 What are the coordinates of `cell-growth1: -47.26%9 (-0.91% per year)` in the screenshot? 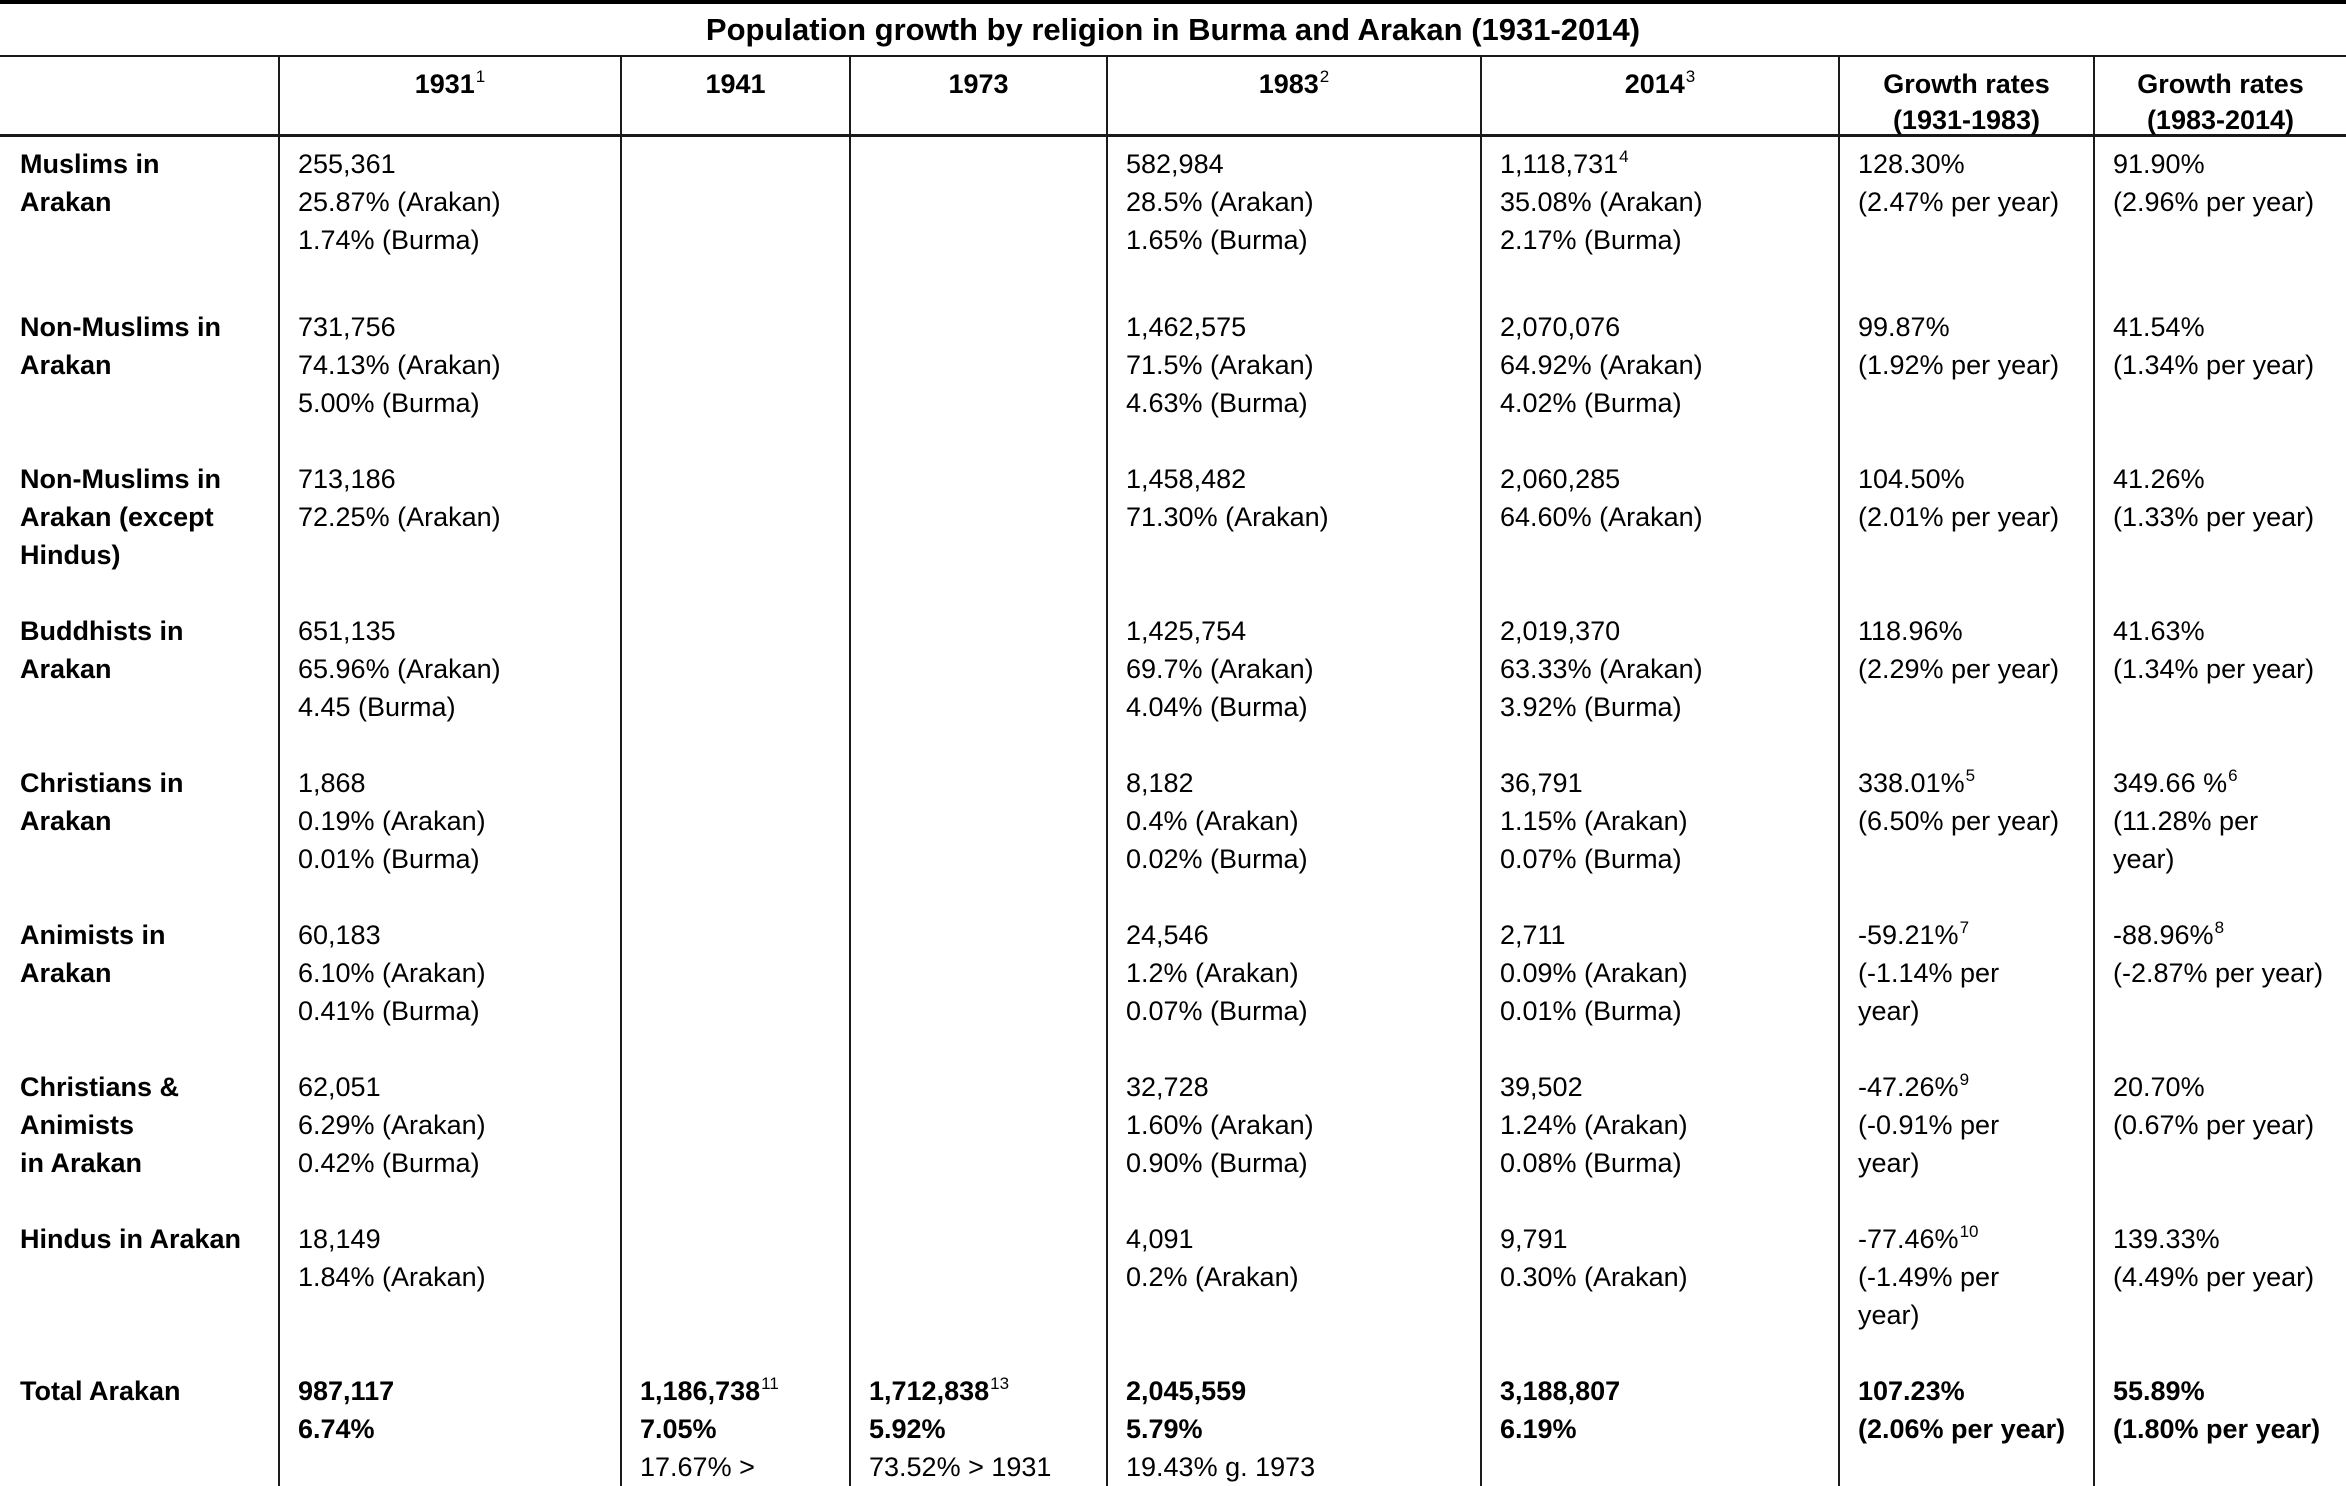 It's located at (1965, 1136).